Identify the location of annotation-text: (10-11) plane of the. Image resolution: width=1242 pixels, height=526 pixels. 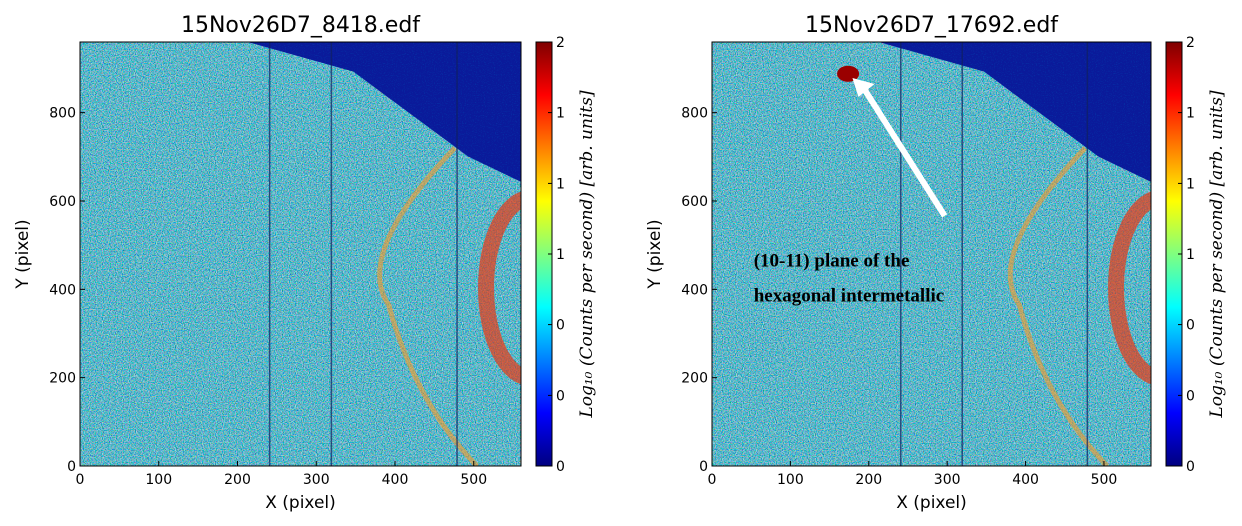
(832, 261).